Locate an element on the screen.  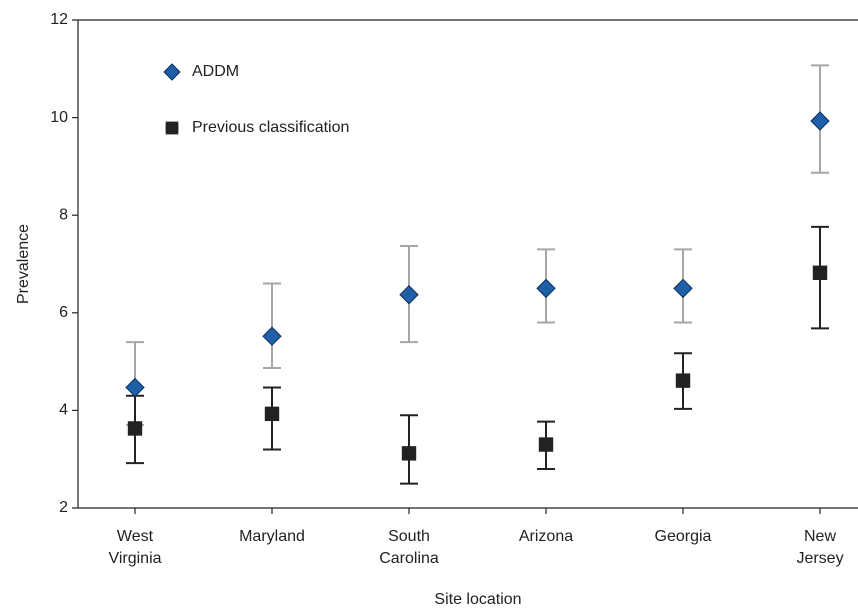
x-tick-label: Maryland is located at coordinates (272, 536).